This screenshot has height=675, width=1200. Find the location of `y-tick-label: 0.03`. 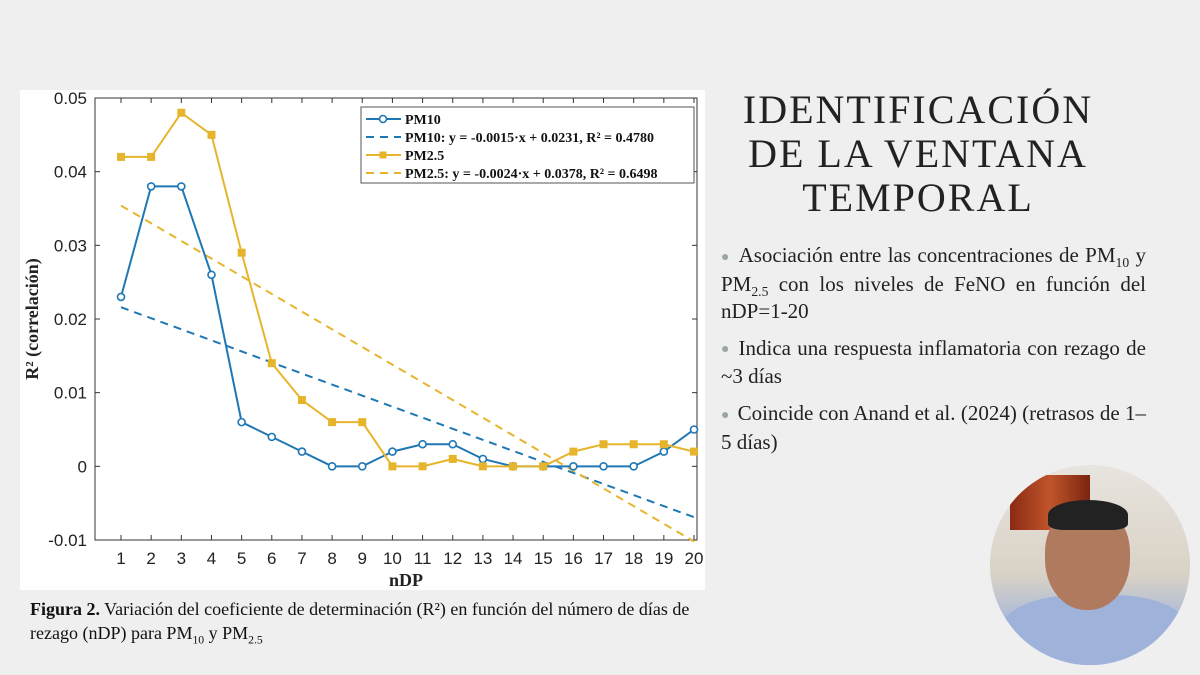

y-tick-label: 0.03 is located at coordinates (70, 245).